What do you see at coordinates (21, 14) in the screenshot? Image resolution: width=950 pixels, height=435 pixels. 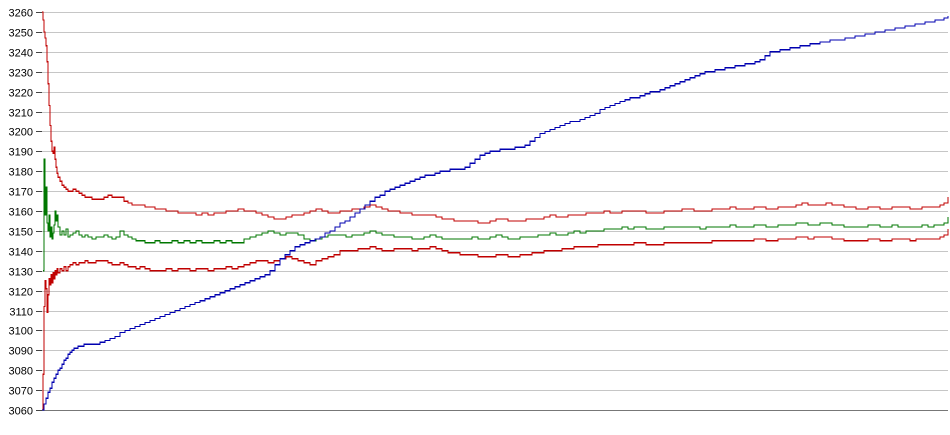 I see `y-axis-label: 3260` at bounding box center [21, 14].